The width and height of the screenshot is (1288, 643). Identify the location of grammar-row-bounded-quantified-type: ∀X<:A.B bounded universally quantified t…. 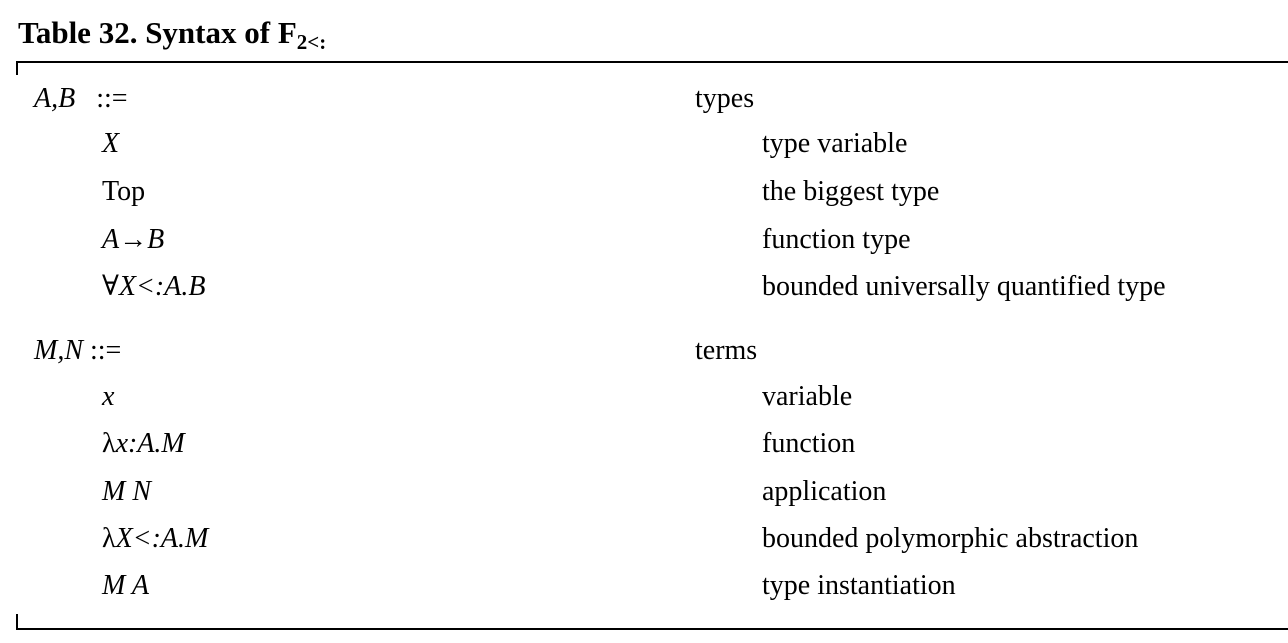
(644, 287).